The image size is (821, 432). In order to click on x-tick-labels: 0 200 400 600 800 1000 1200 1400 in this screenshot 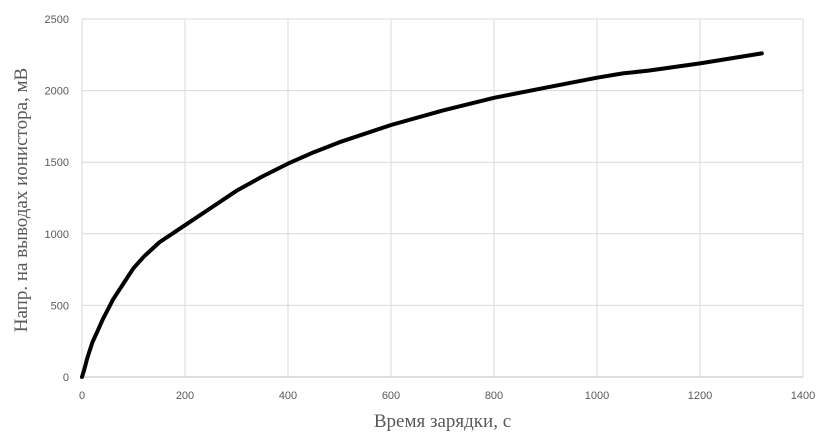, I will do `click(447, 396)`.